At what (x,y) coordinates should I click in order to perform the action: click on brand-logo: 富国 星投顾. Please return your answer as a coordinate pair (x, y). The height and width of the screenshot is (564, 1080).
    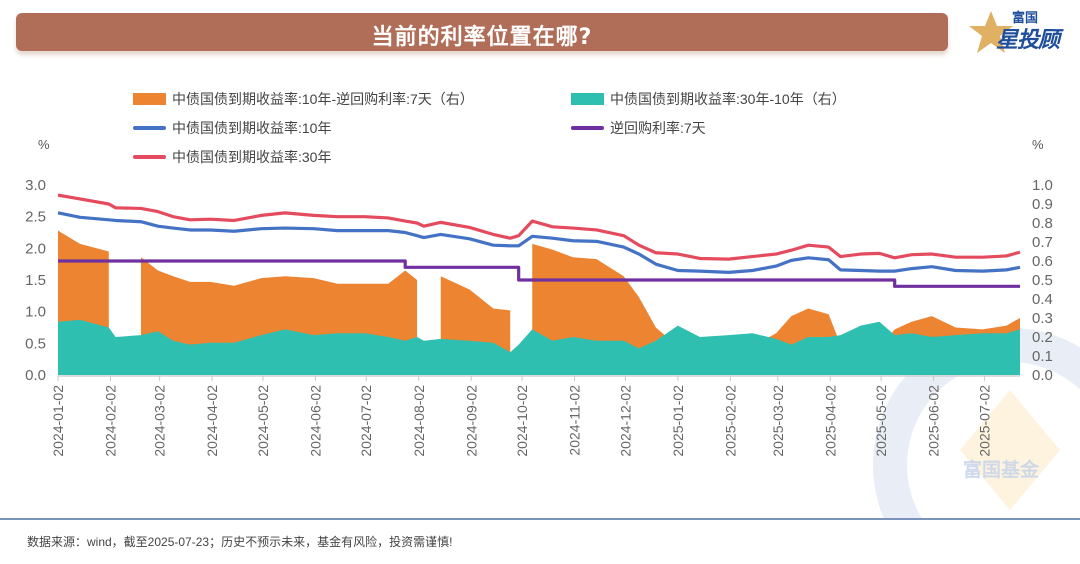
    Looking at the image, I should click on (1018, 30).